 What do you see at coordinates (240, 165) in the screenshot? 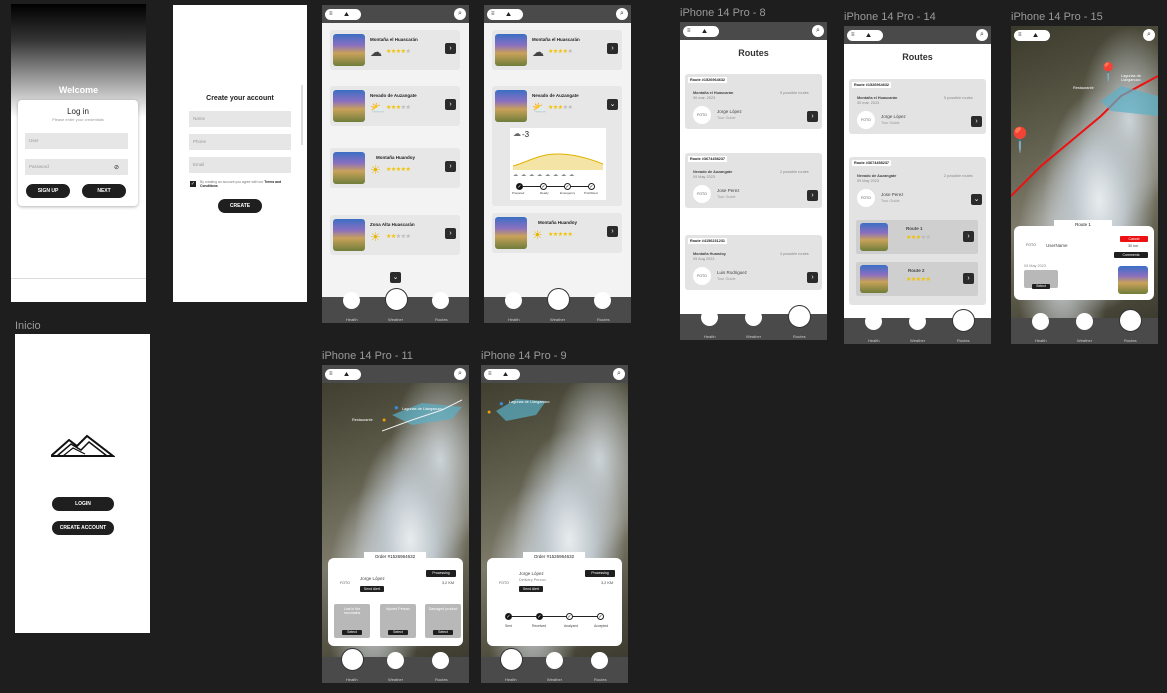
I see `email-input: Email` at bounding box center [240, 165].